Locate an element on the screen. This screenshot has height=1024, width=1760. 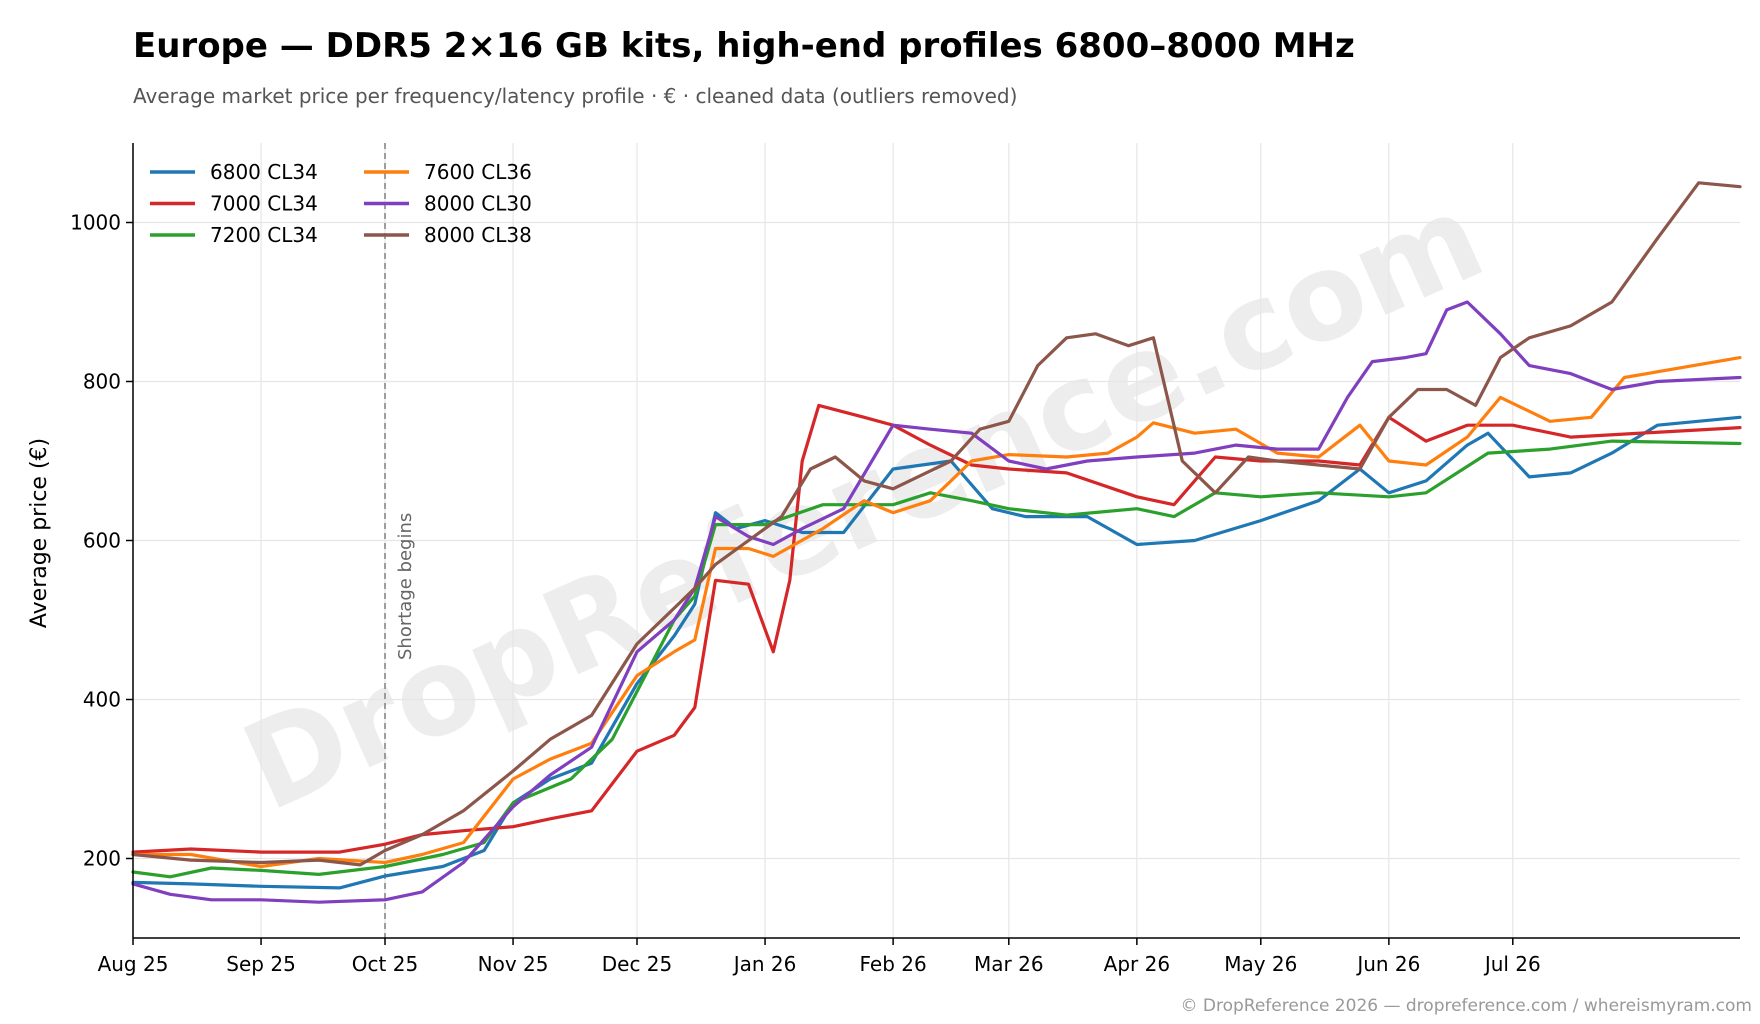
x-tick-label: Nov 25 is located at coordinates (513, 964).